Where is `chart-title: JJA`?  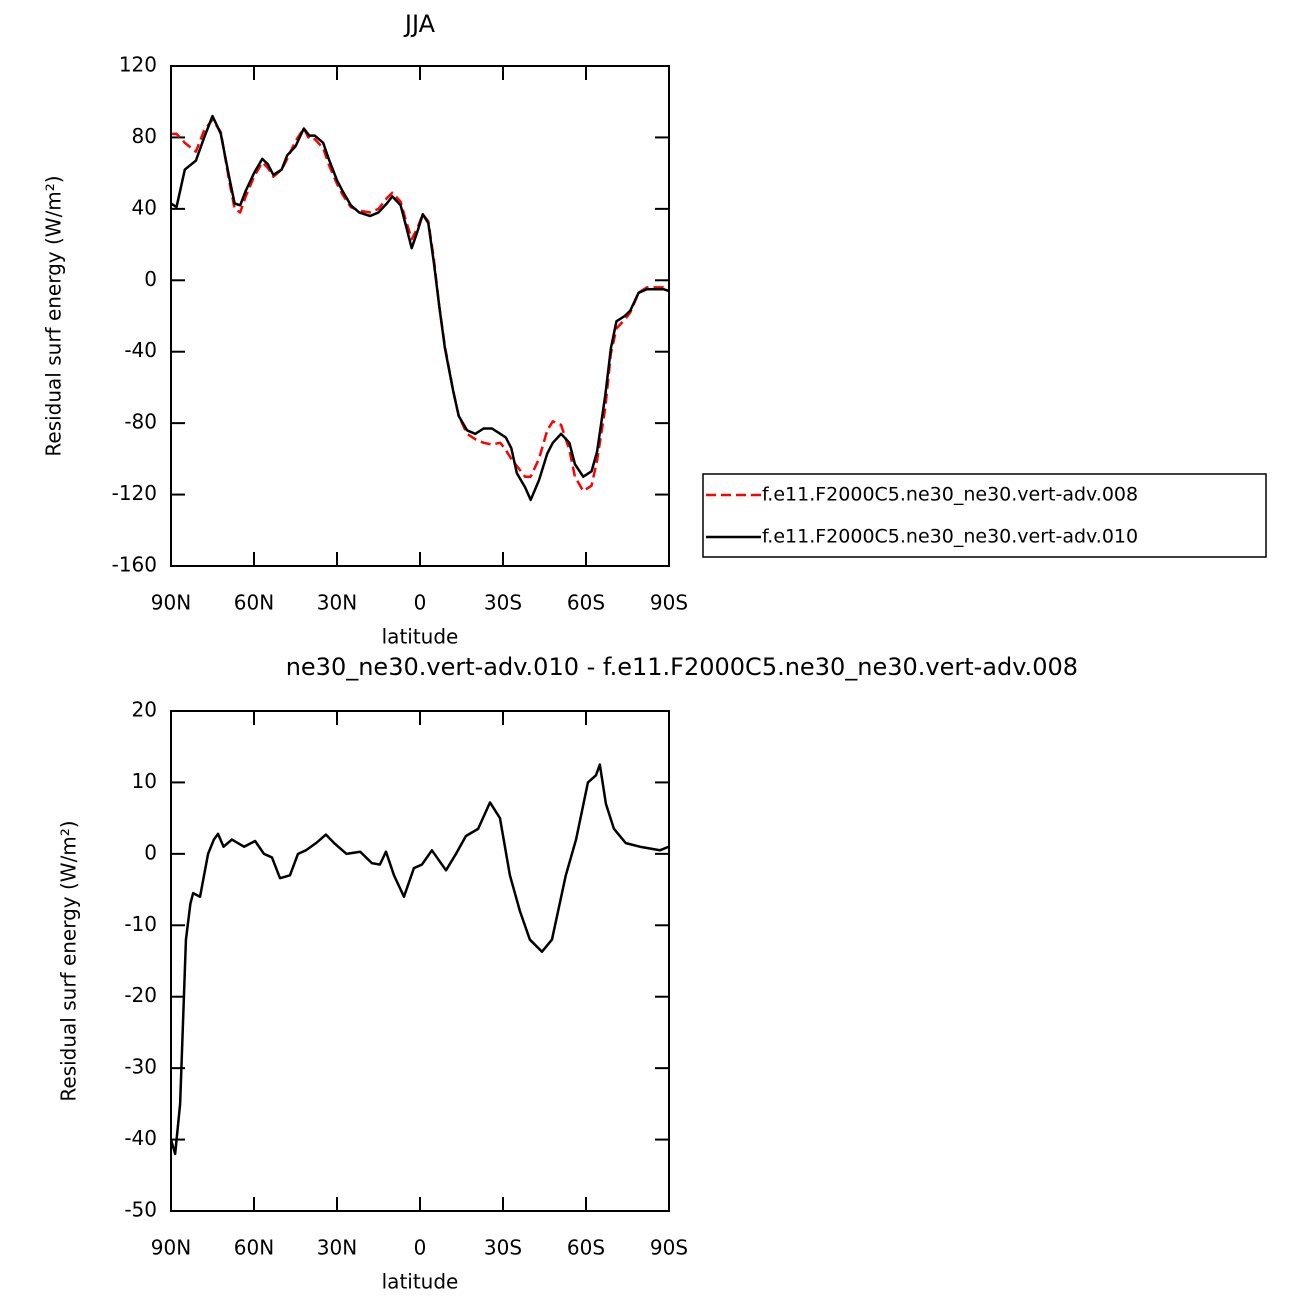 chart-title: JJA is located at coordinates (419, 24).